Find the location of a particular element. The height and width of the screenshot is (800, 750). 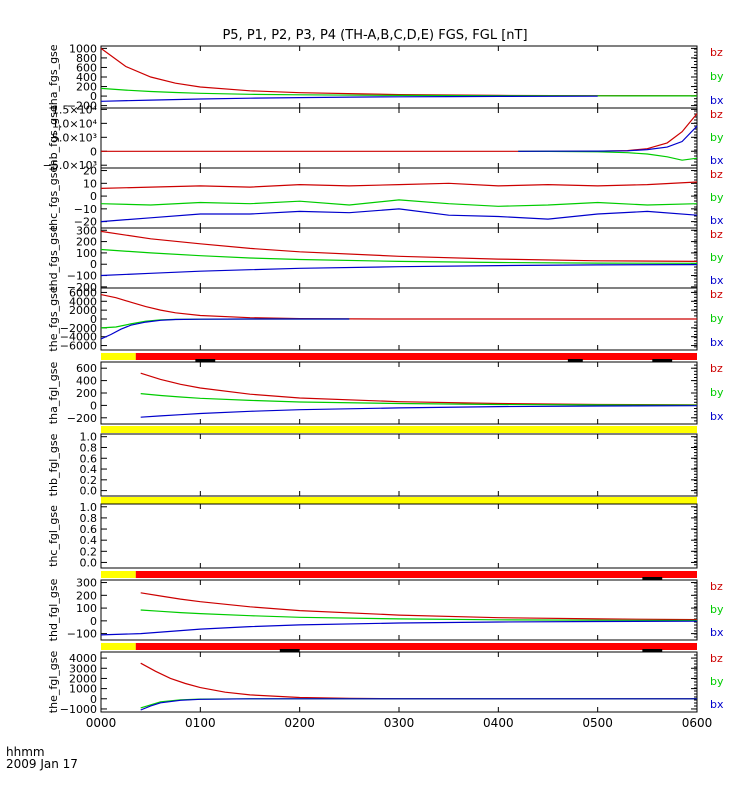

y-tick-label: 4000 is located at coordinates (83, 301).